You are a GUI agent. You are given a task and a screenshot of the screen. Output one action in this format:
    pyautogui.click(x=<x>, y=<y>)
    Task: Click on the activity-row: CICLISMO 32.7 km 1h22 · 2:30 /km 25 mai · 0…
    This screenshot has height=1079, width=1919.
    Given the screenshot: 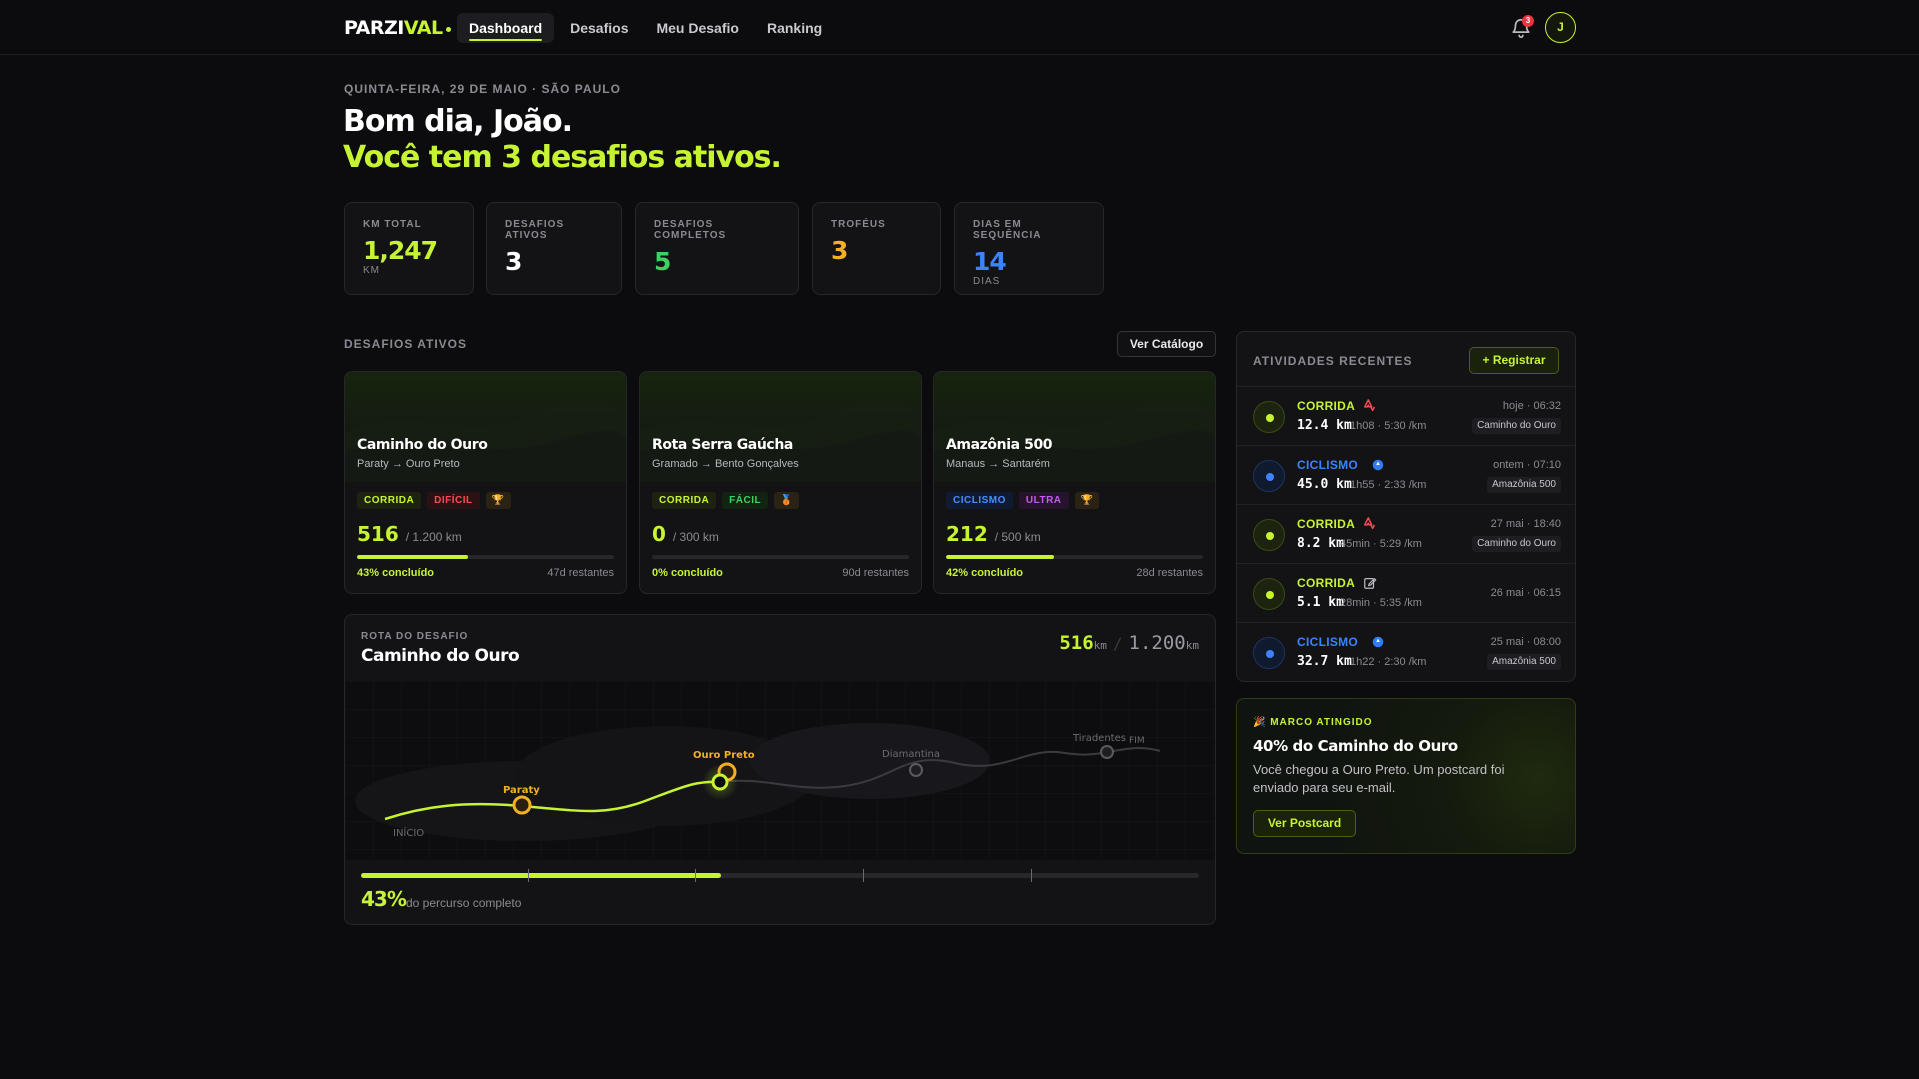 What is the action you would take?
    pyautogui.click(x=1406, y=651)
    